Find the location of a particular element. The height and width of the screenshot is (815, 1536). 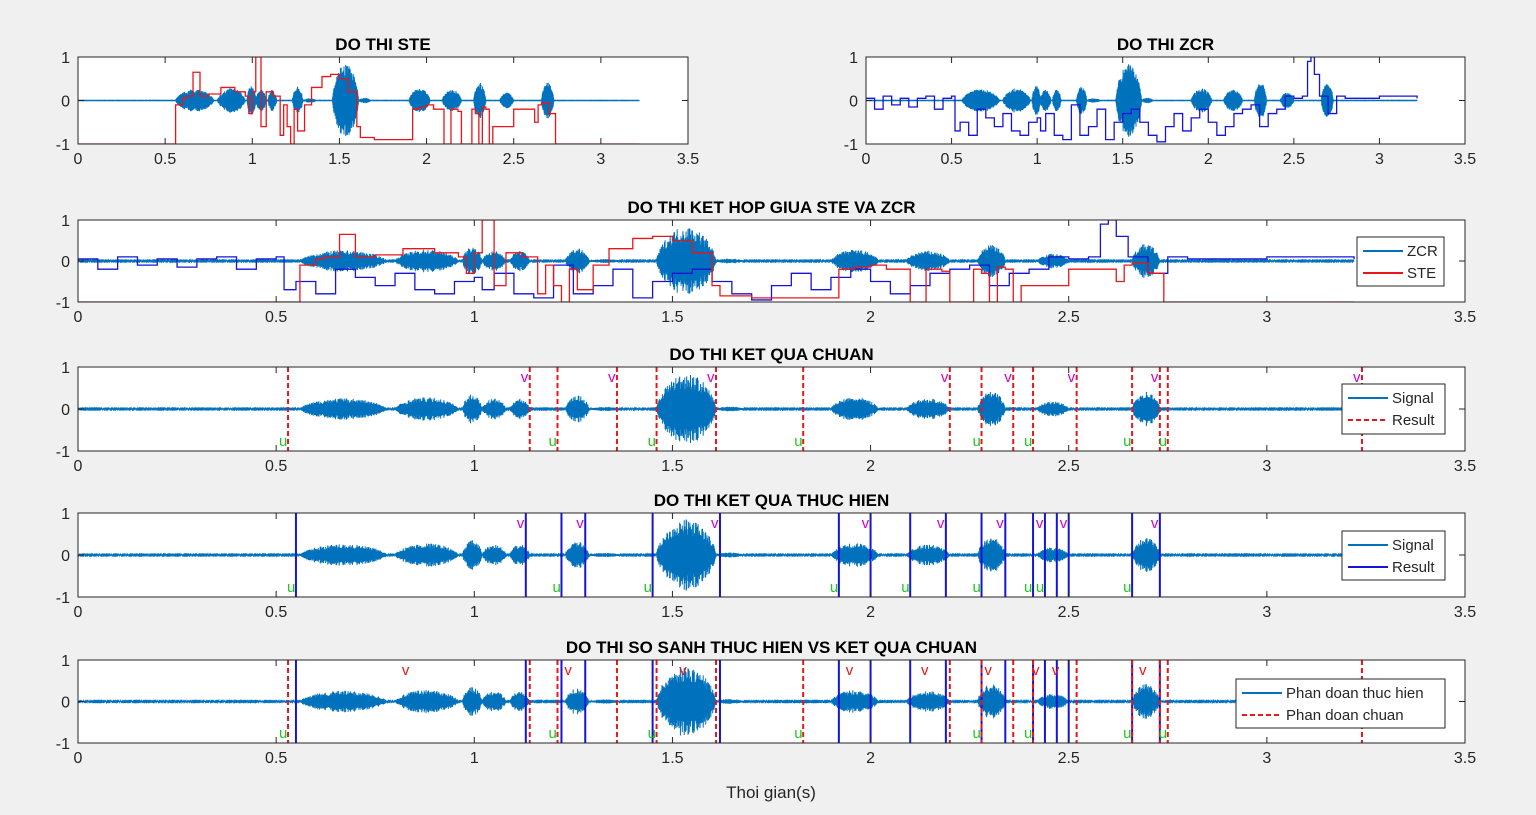

plot-ste is located at coordinates (359, 100).